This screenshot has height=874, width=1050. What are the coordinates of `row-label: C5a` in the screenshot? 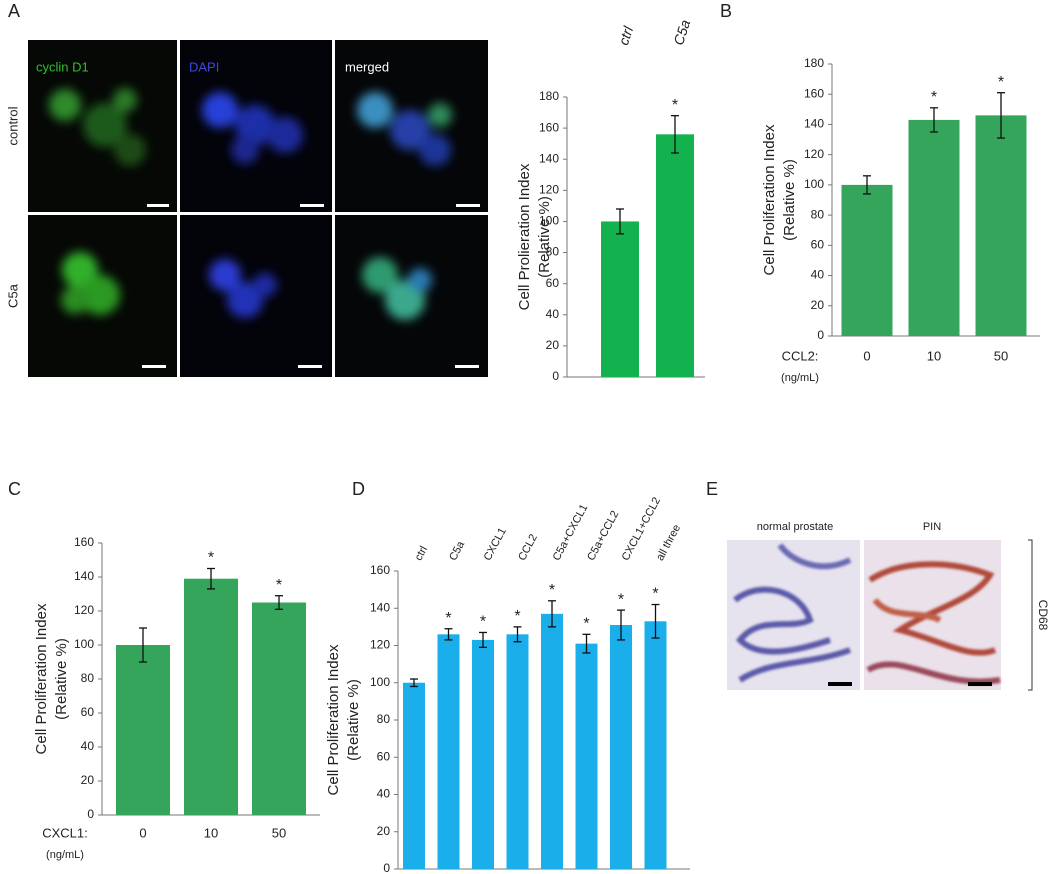 It's located at (12, 295).